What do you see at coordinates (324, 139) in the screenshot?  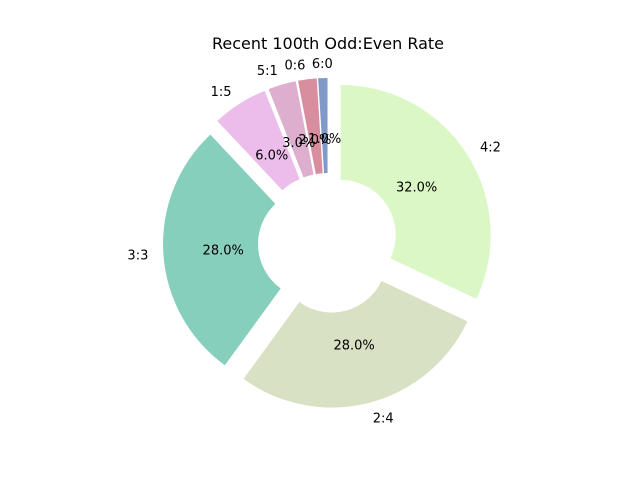 I see `slice-percent-label: 1.0%` at bounding box center [324, 139].